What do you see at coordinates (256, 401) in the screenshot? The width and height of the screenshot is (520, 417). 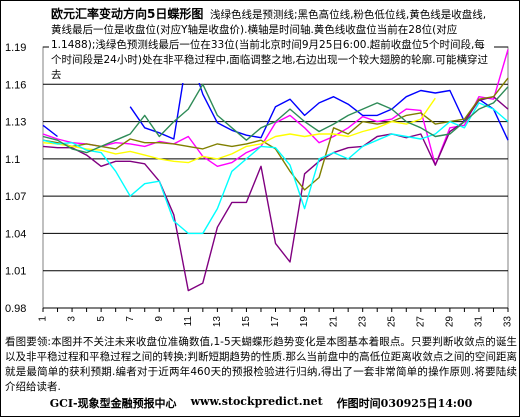 I see `website-url: www.stockpredict.net` at bounding box center [256, 401].